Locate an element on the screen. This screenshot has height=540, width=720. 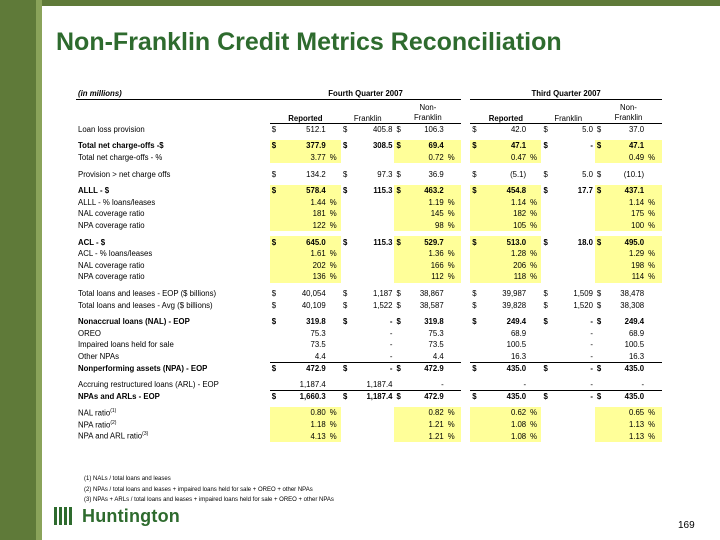
cell-reported: 435.0 is located at coordinates (516, 368).